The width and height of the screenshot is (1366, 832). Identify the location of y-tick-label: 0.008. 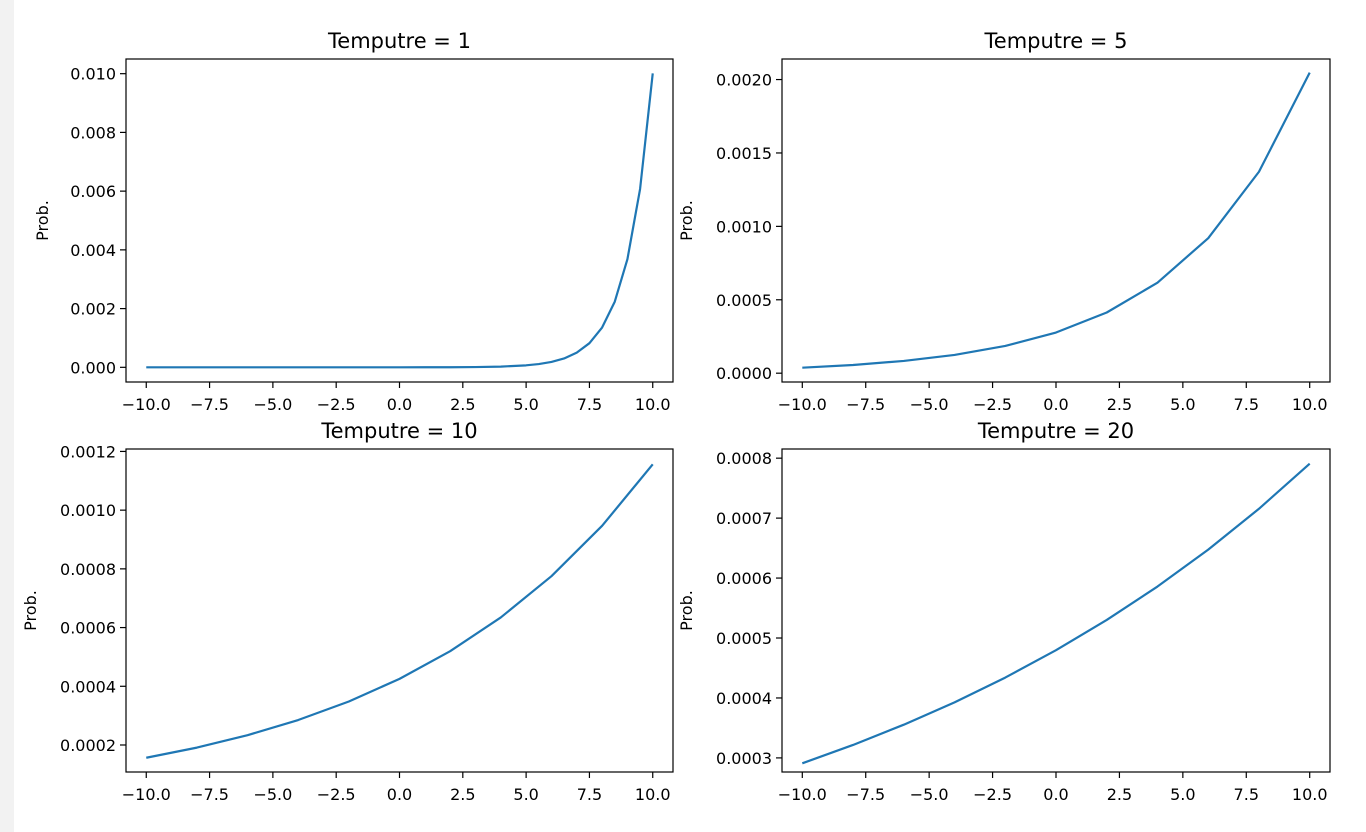
(93, 132).